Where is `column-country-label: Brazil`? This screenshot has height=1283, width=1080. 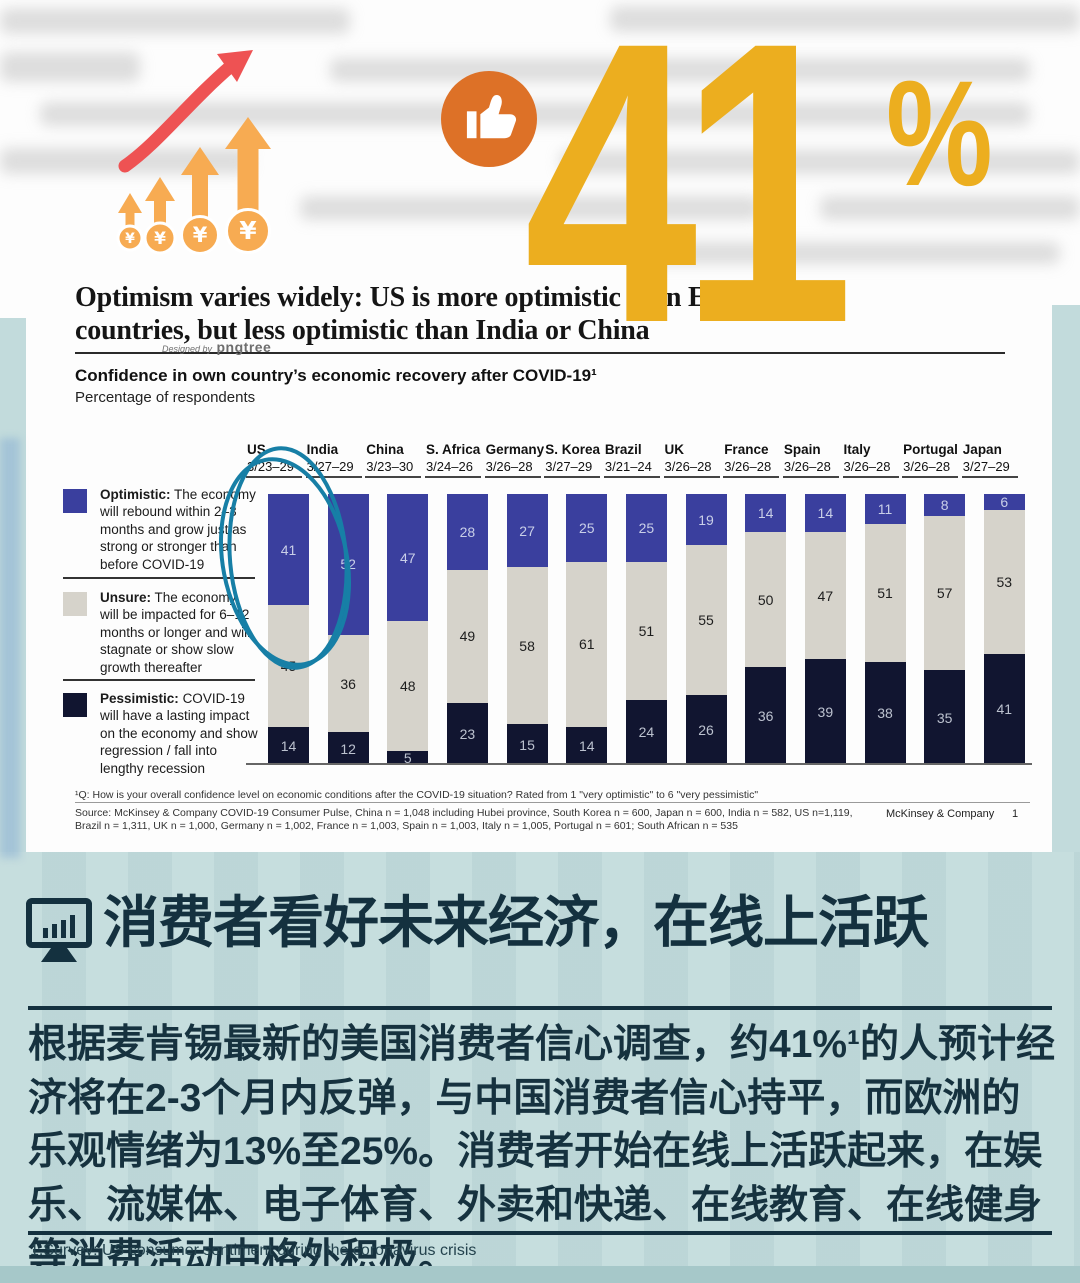
column-country-label: Brazil is located at coordinates (623, 449).